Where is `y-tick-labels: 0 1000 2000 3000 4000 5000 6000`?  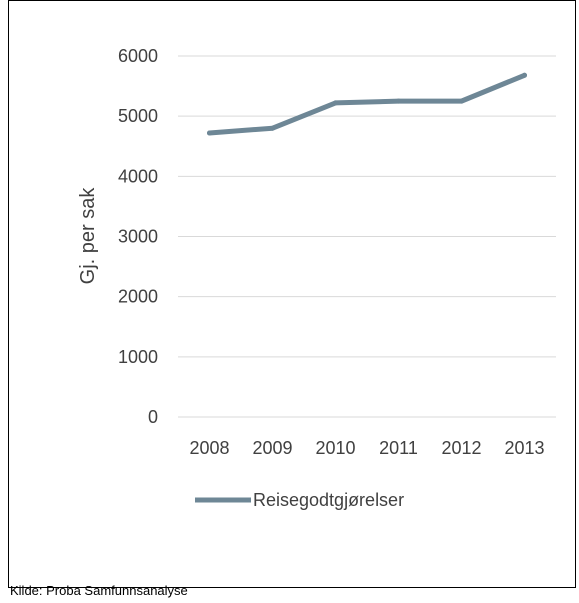
y-tick-labels: 0 1000 2000 3000 4000 5000 6000 is located at coordinates (138, 236).